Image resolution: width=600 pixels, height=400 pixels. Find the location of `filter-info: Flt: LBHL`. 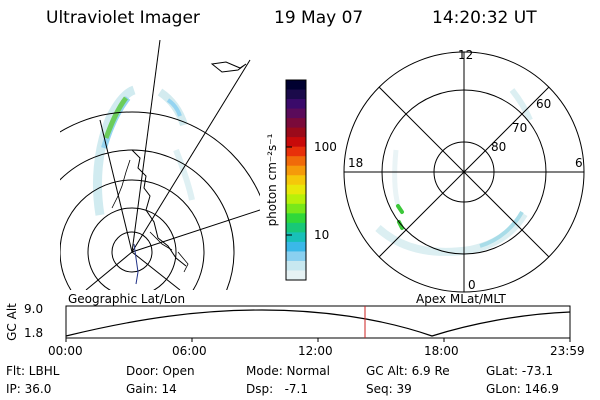

filter-info: Flt: LBHL is located at coordinates (33, 371).